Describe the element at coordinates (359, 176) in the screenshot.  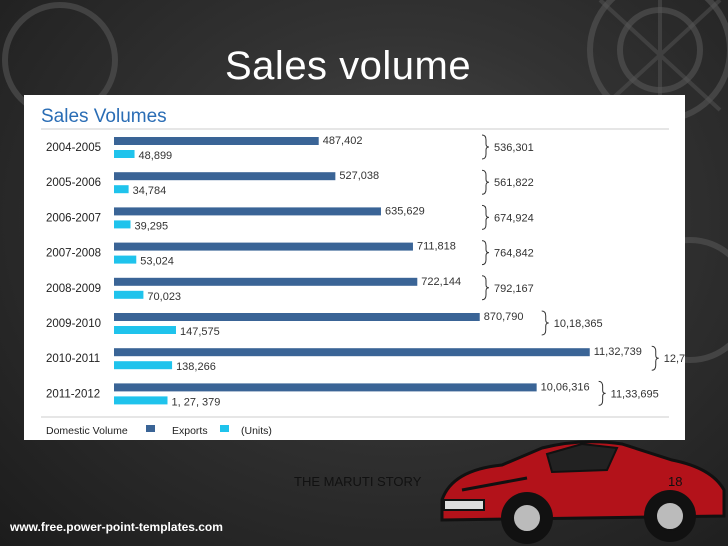
I see `domestic-value-label: 527,038` at that location.